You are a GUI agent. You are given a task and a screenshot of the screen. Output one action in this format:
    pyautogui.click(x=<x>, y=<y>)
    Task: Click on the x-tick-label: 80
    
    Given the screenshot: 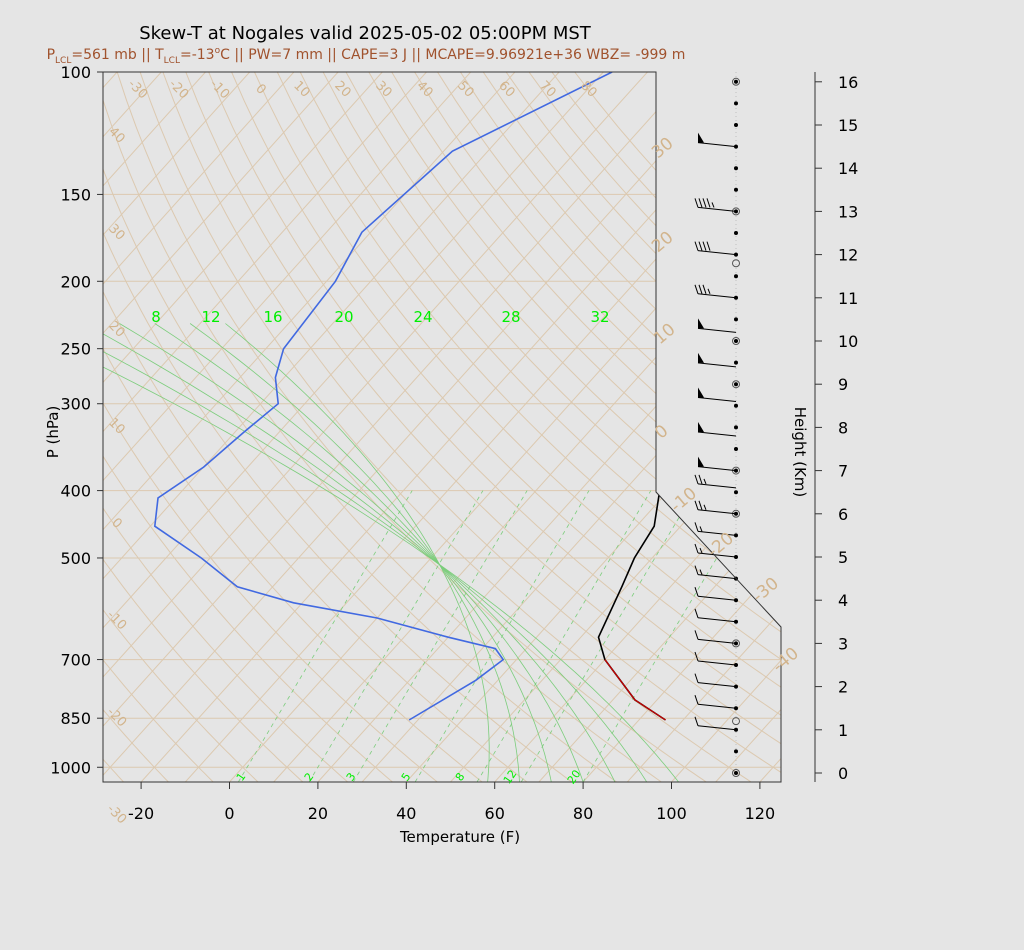 What is the action you would take?
    pyautogui.click(x=583, y=813)
    